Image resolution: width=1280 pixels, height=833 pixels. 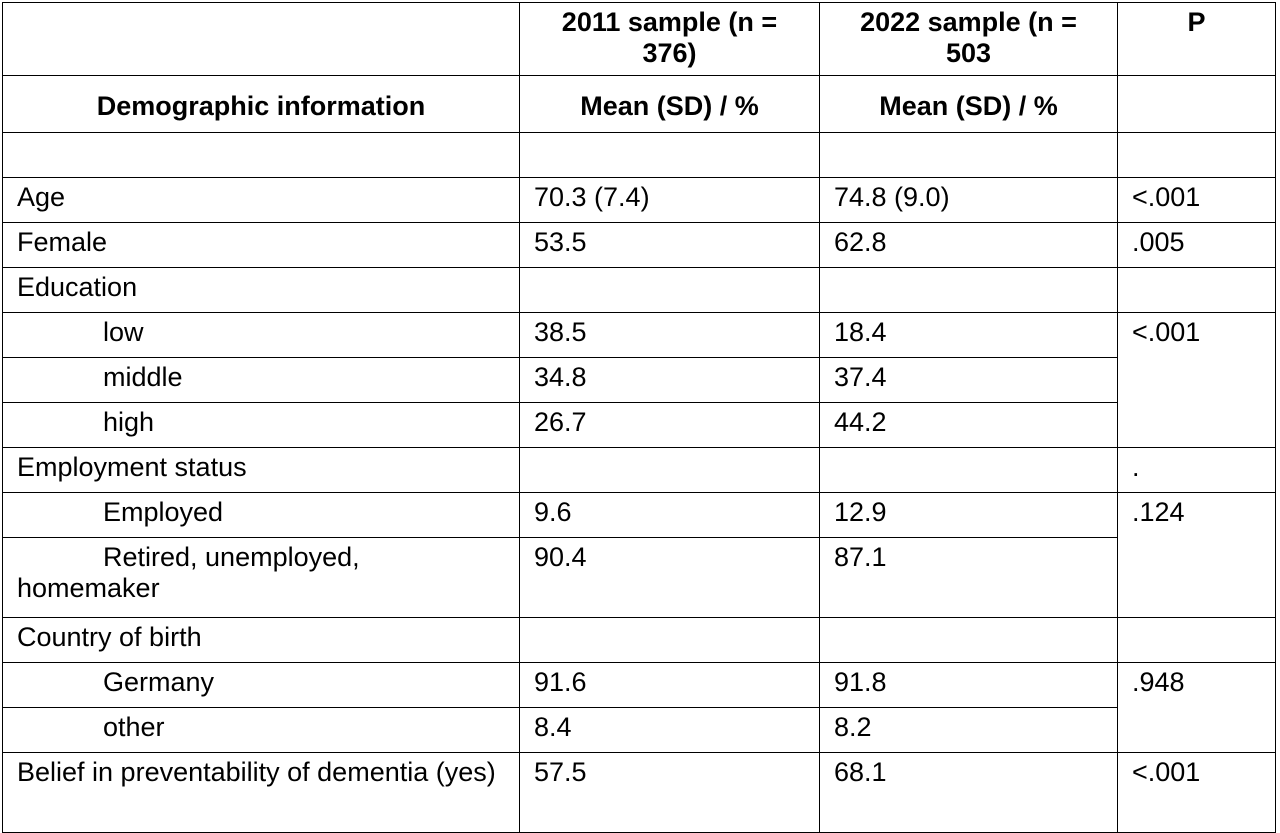 I want to click on p-value: .124, so click(x=1196, y=555).